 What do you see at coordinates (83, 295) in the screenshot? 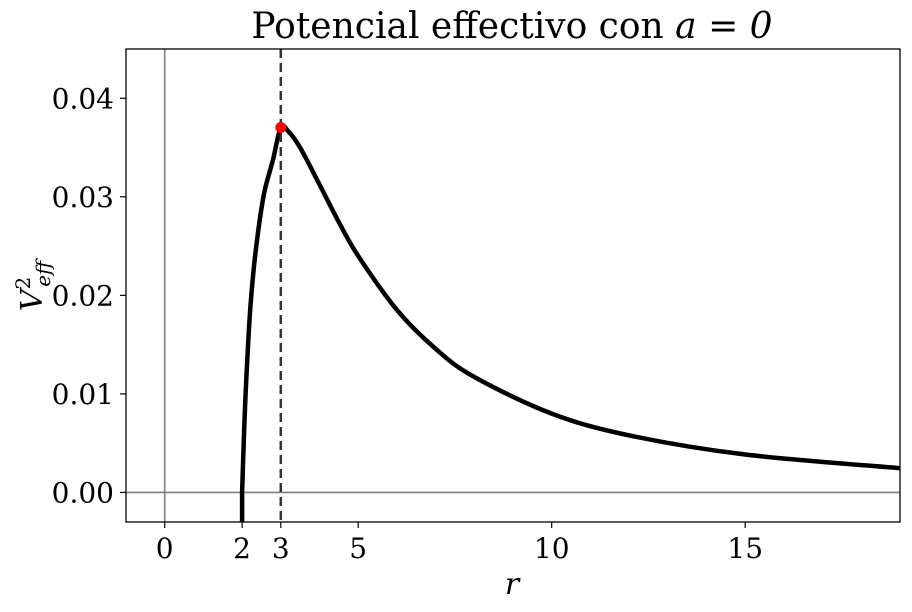
I see `y-tick-label: 0.02` at bounding box center [83, 295].